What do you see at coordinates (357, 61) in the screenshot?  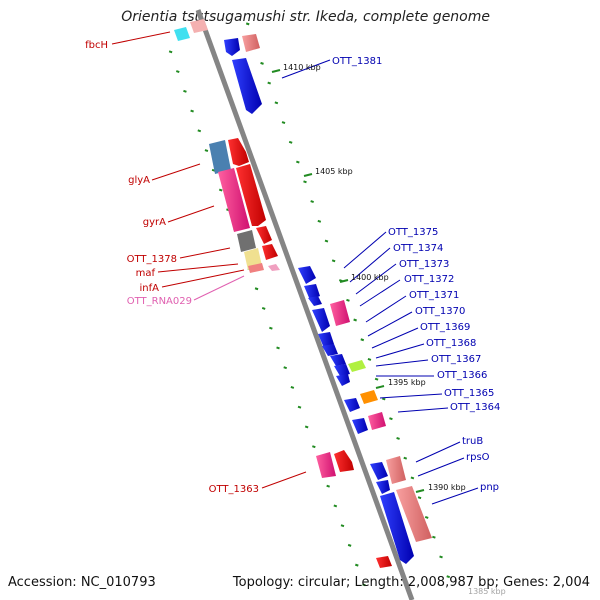 I see `label-OTT_1381: OTT_1381` at bounding box center [357, 61].